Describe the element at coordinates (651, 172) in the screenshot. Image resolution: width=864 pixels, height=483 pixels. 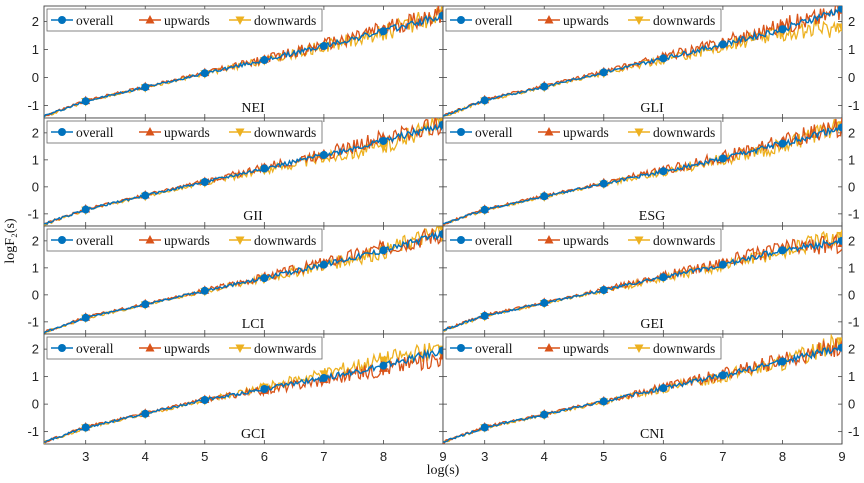
I see `panel-esg: -1 0 1 2 overall upwards downwards ESG` at that location.